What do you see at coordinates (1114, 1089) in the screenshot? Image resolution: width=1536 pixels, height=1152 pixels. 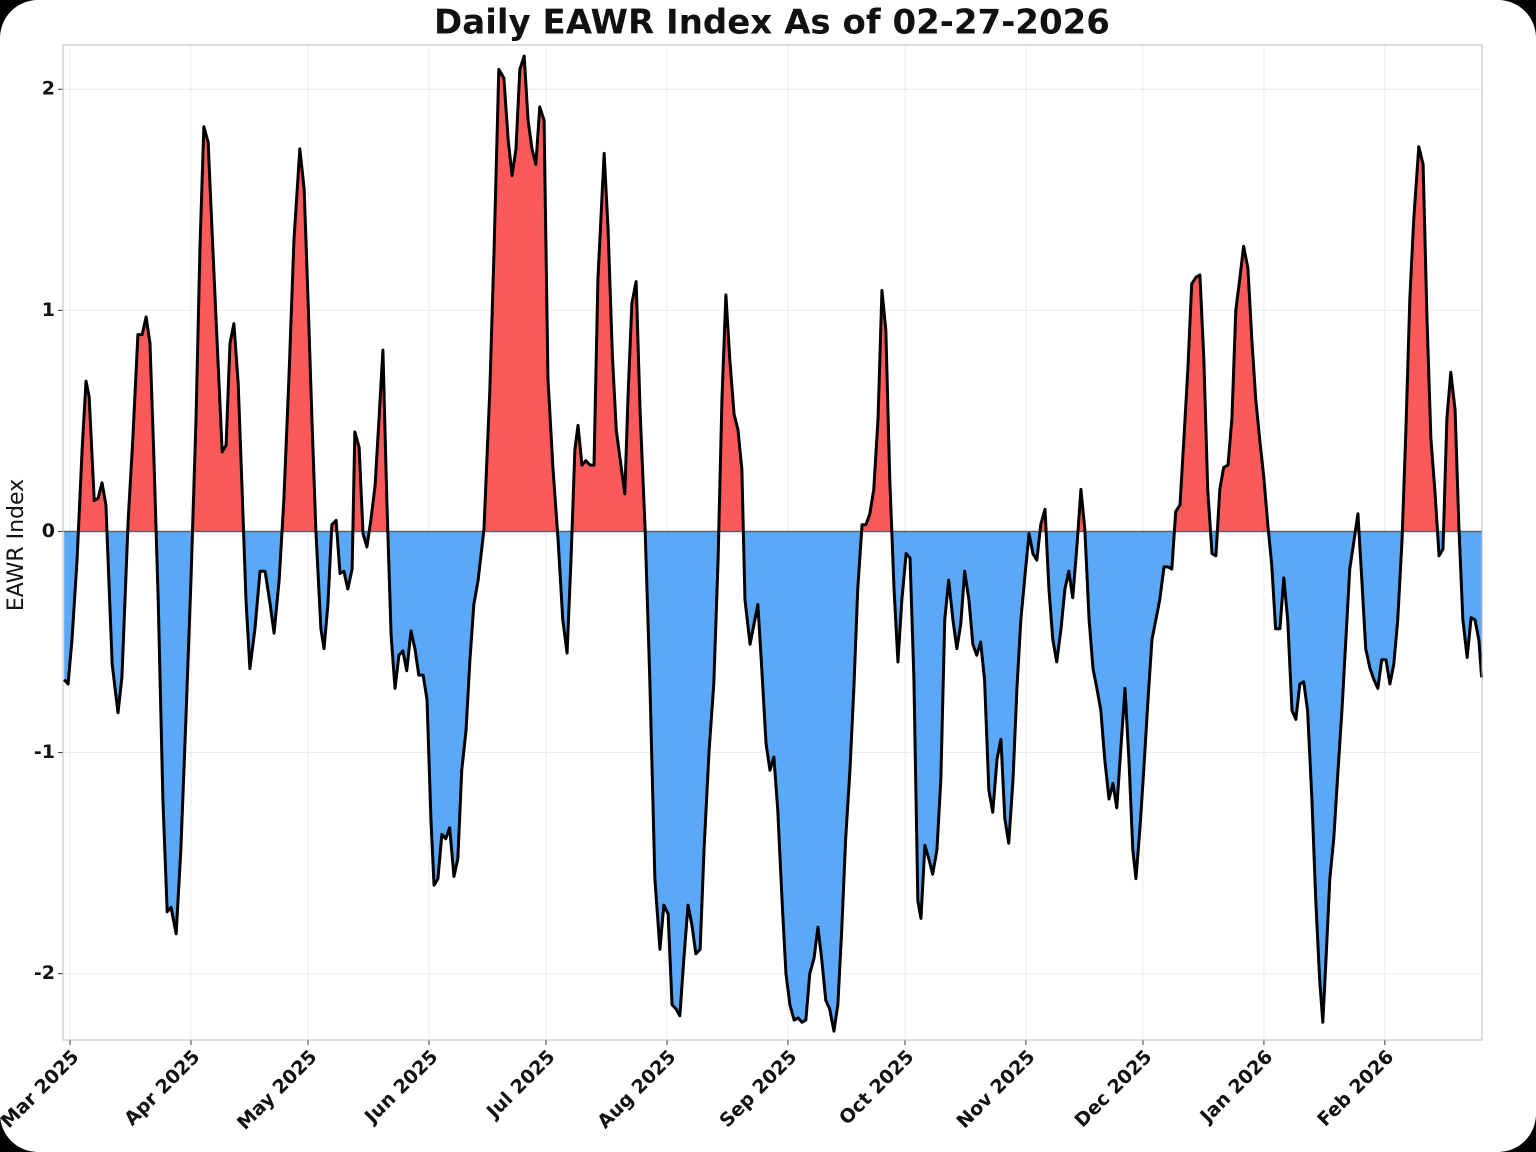 I see `x-tick-label: Dec 2025` at bounding box center [1114, 1089].